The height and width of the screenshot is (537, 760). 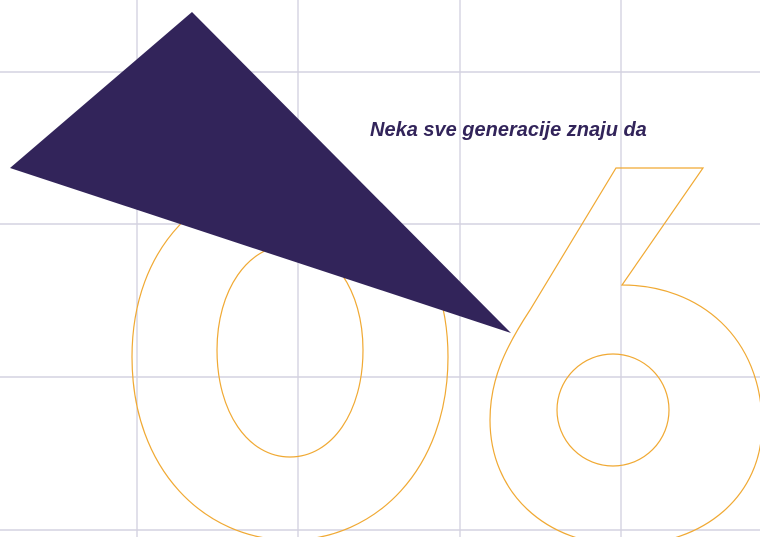 I want to click on digit-six-counter-outline, so click(x=613, y=410).